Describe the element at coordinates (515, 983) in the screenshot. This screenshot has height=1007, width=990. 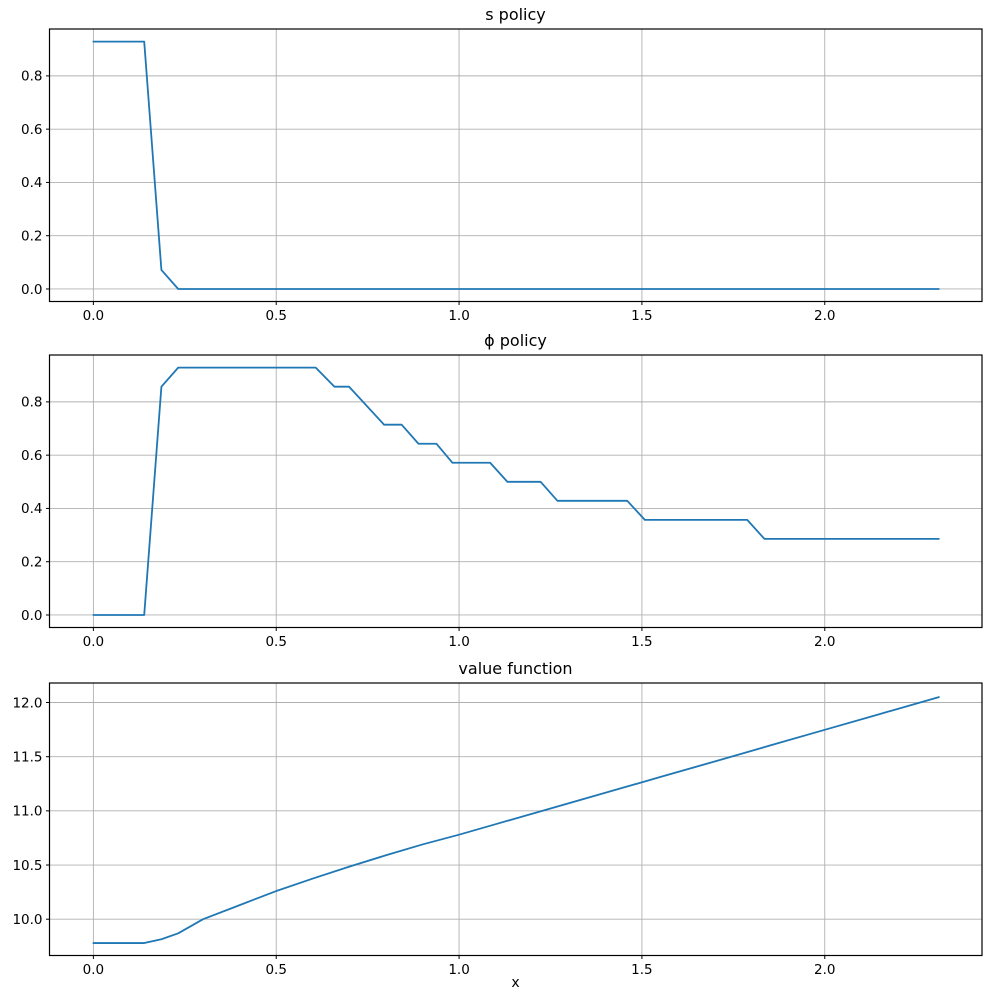
I see `x-axis-label: x` at that location.